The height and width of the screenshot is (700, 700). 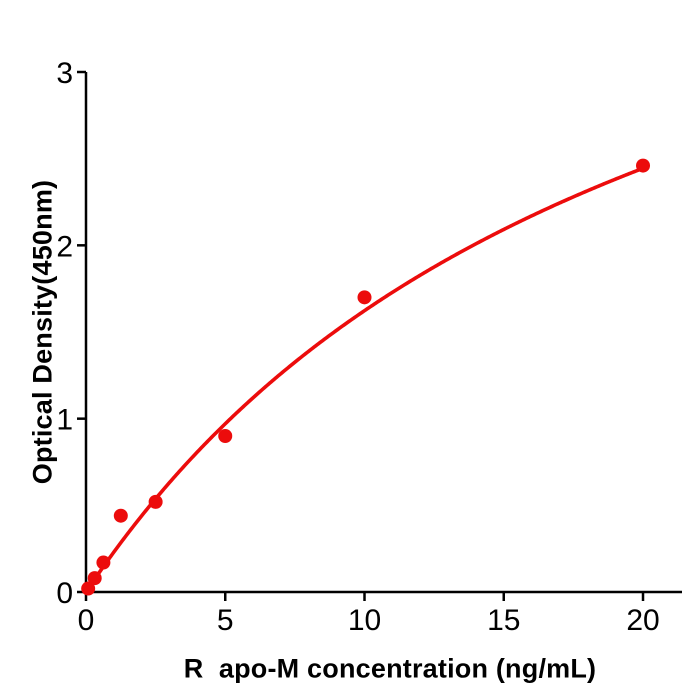 What do you see at coordinates (42, 332) in the screenshot?
I see `y-axis-title: Optical Density(450nm)` at bounding box center [42, 332].